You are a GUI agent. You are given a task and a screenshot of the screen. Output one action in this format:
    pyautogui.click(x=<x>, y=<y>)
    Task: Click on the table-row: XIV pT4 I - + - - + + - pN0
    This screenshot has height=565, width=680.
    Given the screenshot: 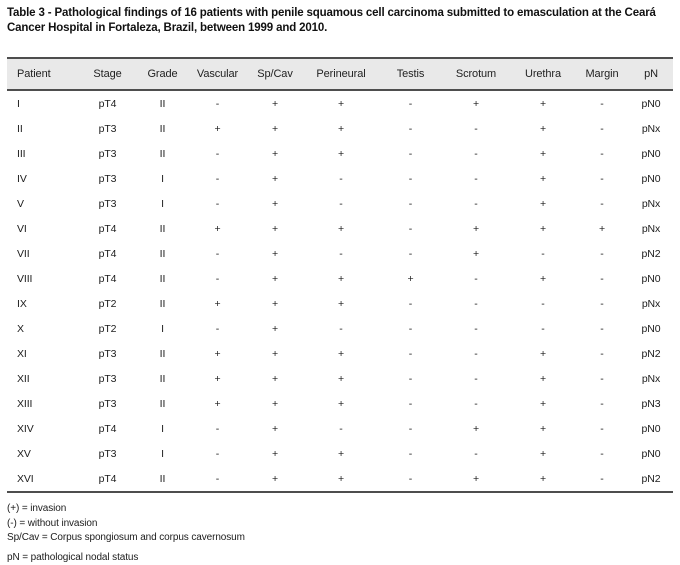 What is the action you would take?
    pyautogui.click(x=340, y=428)
    